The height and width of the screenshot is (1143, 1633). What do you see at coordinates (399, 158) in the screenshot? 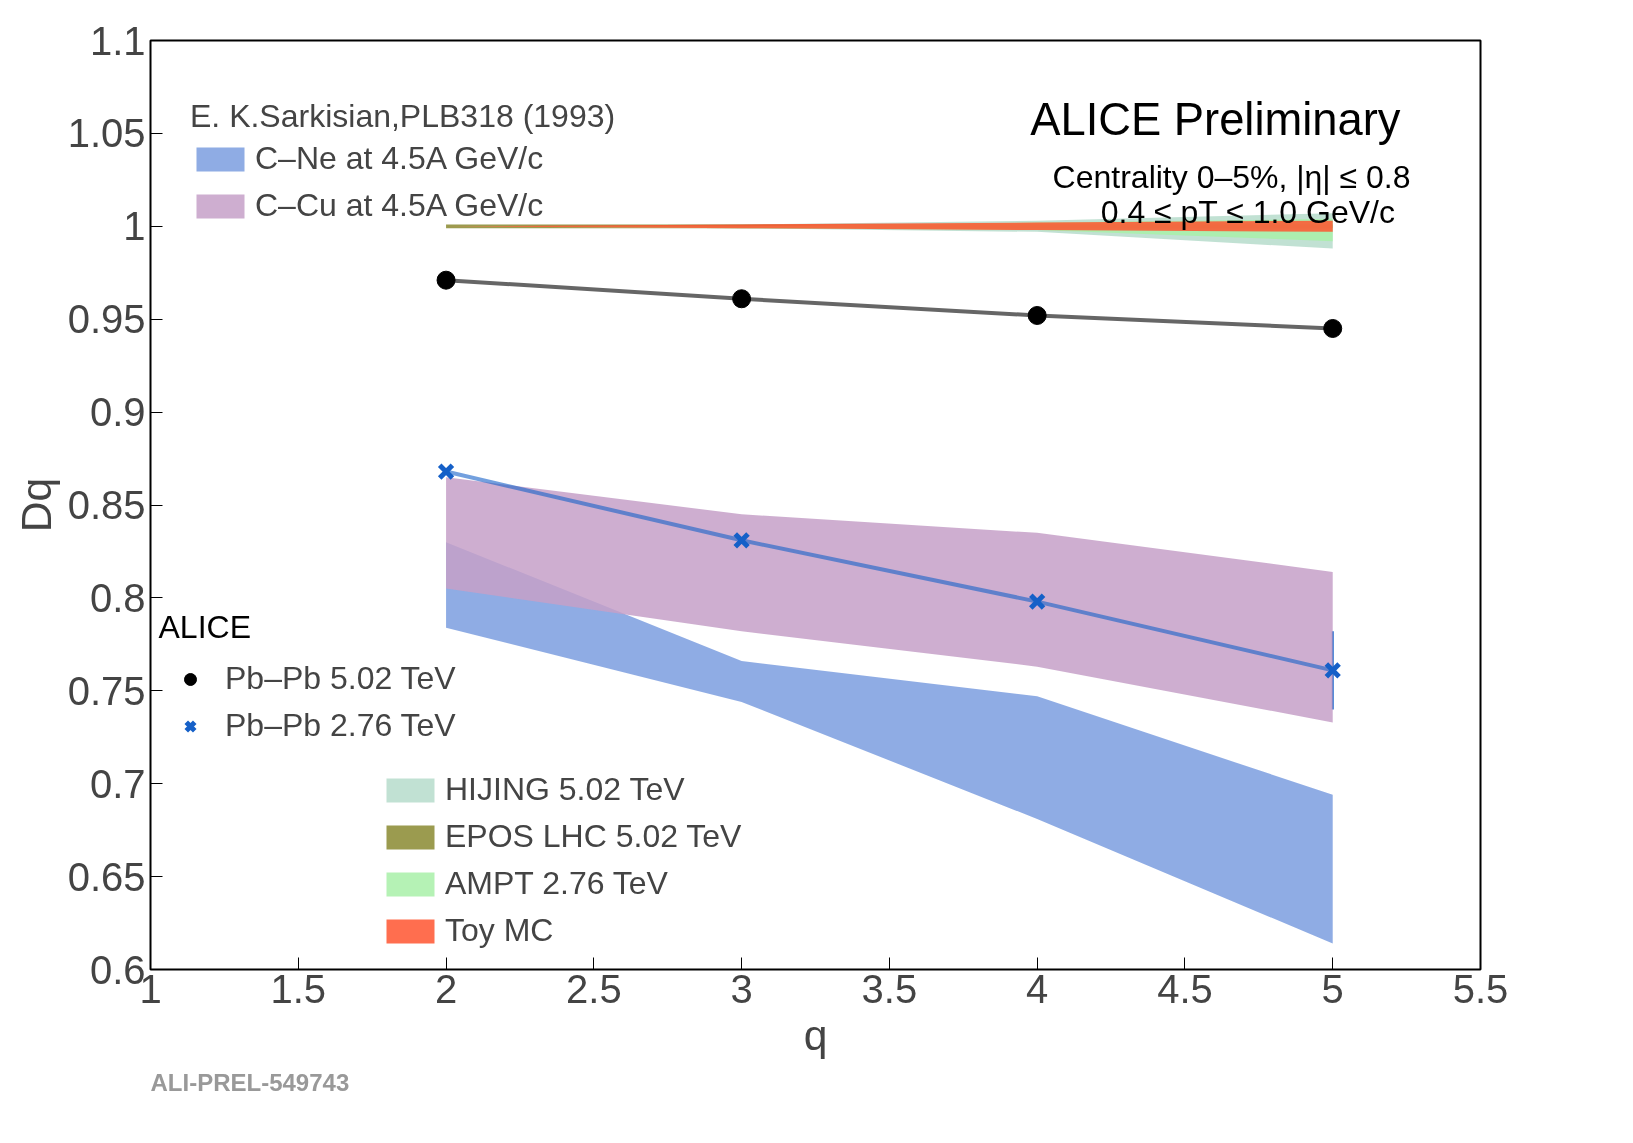
I see `legend-label: C–Ne at 4.5A GeV/c` at bounding box center [399, 158].